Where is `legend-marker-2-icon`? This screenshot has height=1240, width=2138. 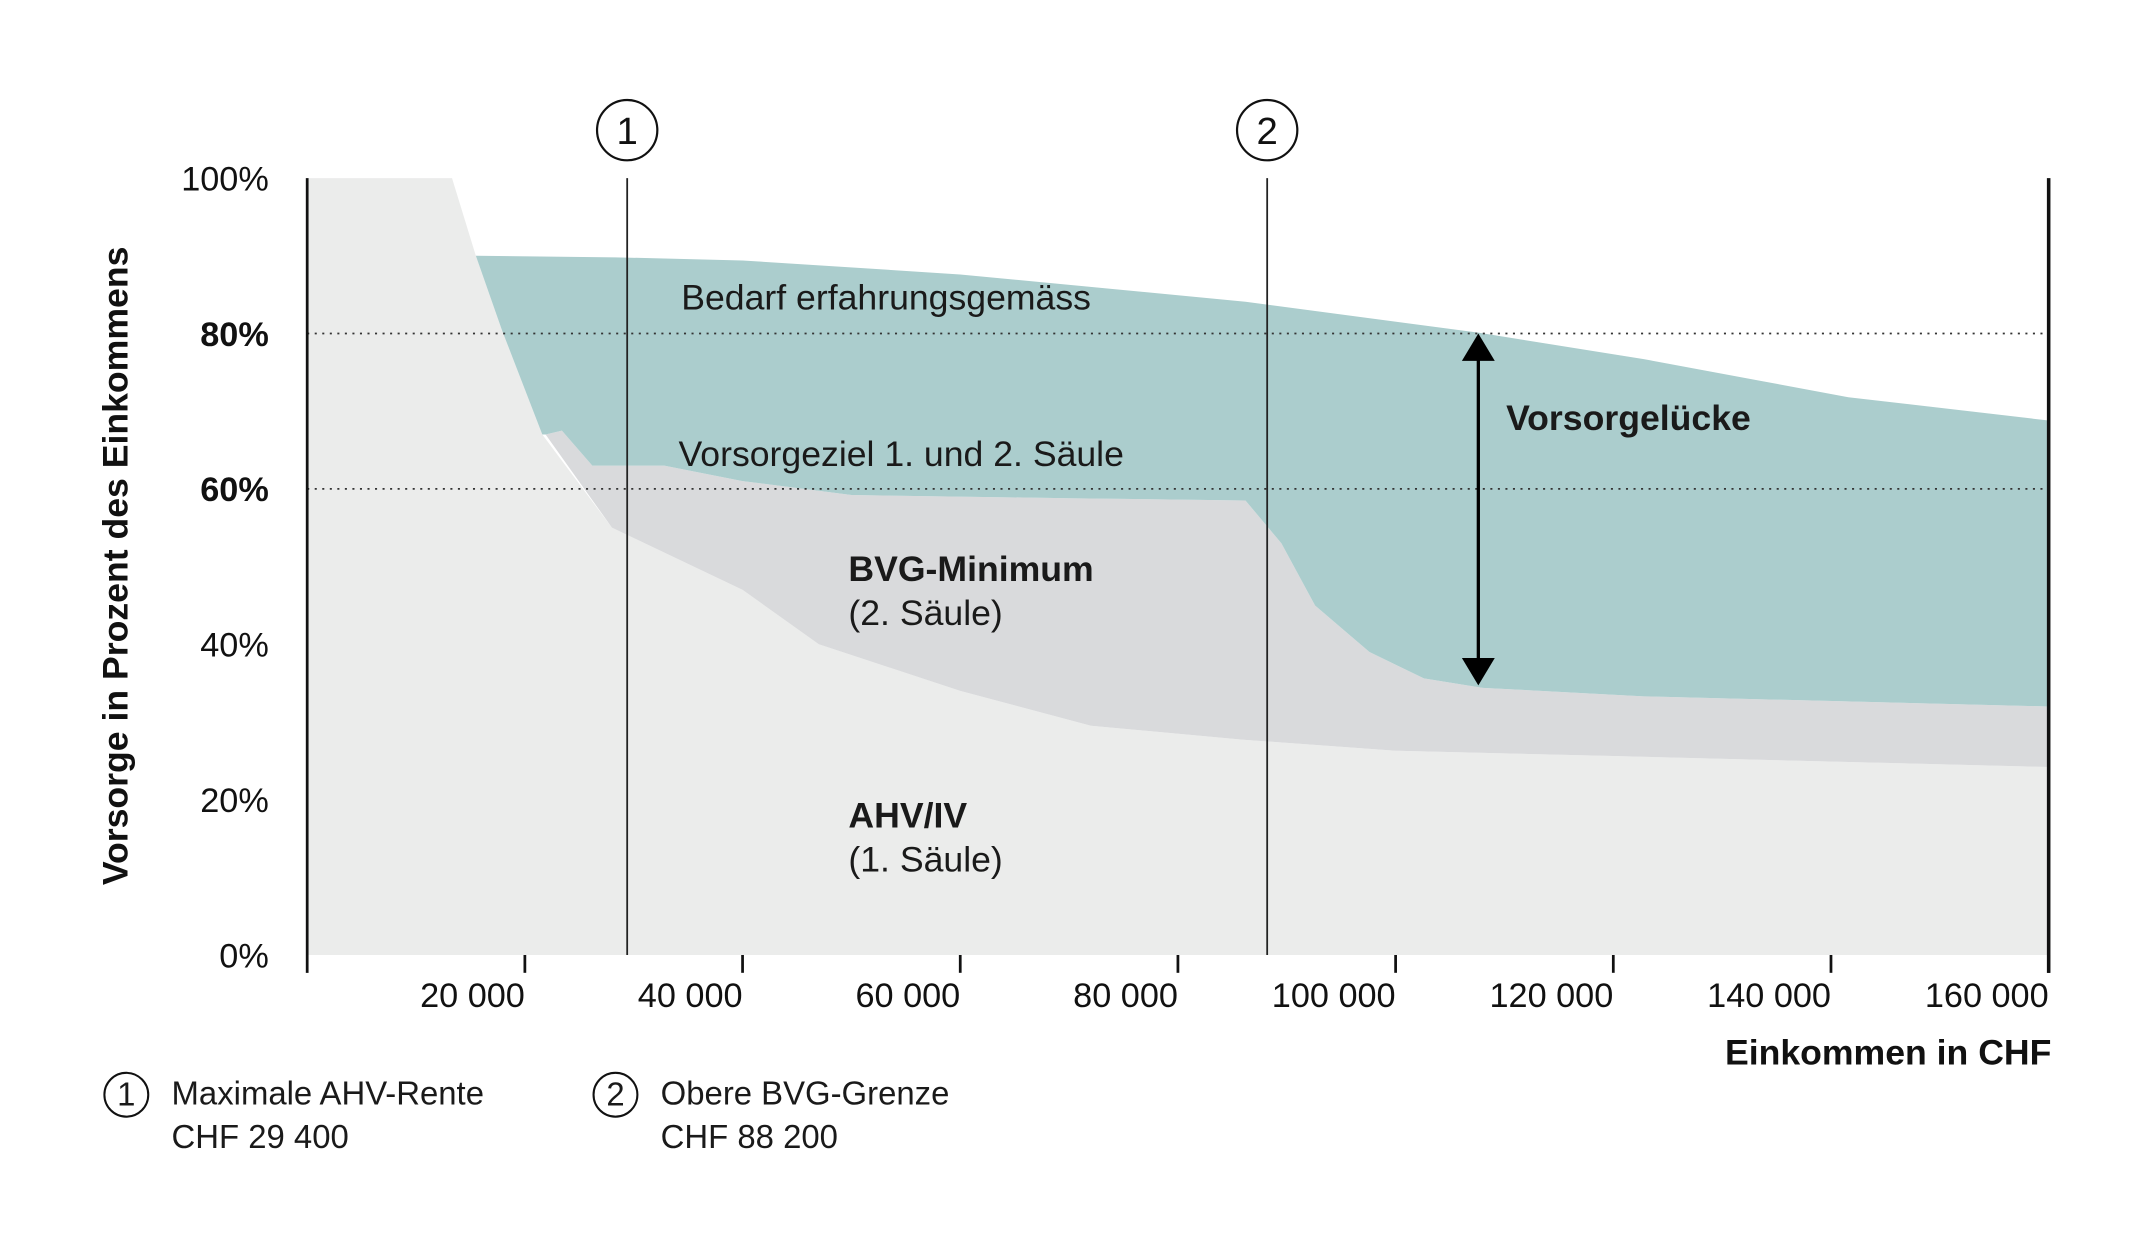 legend-marker-2-icon is located at coordinates (615, 1094).